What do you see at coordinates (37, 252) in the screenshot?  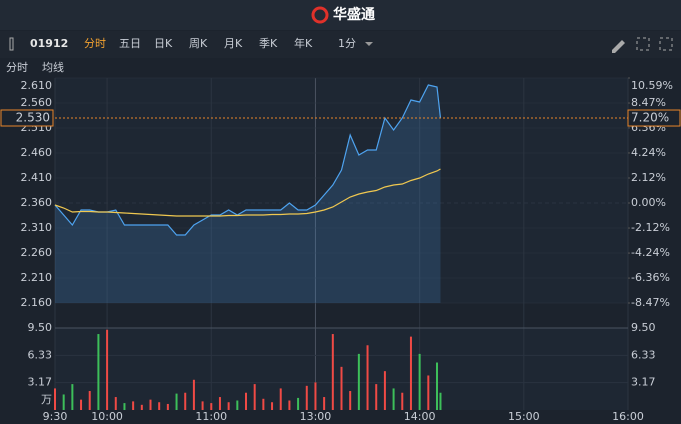 I see `y-tick-label: 2.260` at bounding box center [37, 252].